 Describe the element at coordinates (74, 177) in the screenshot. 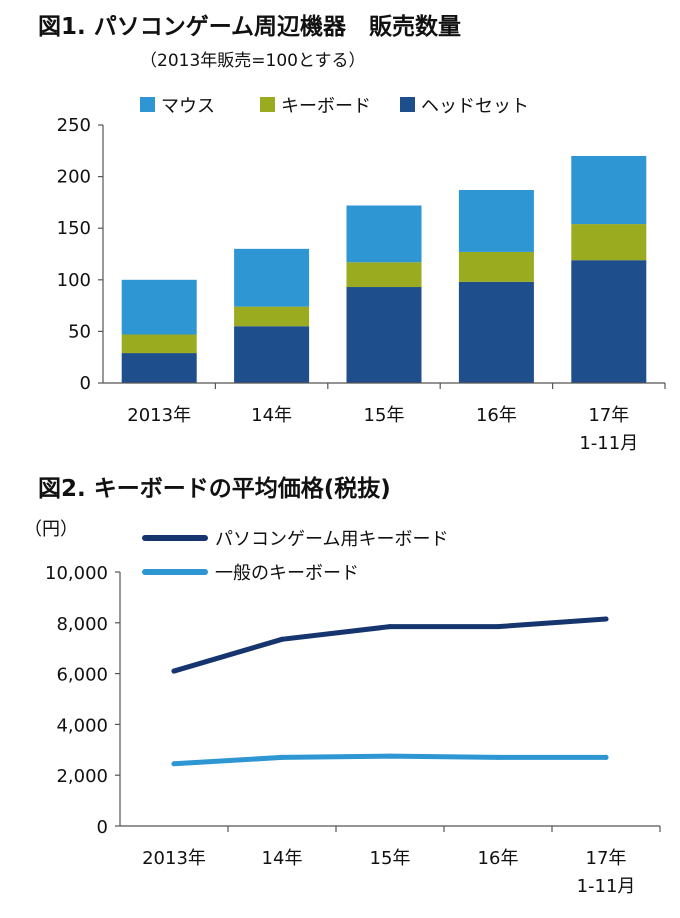

I see `y-tick-label: 200` at that location.